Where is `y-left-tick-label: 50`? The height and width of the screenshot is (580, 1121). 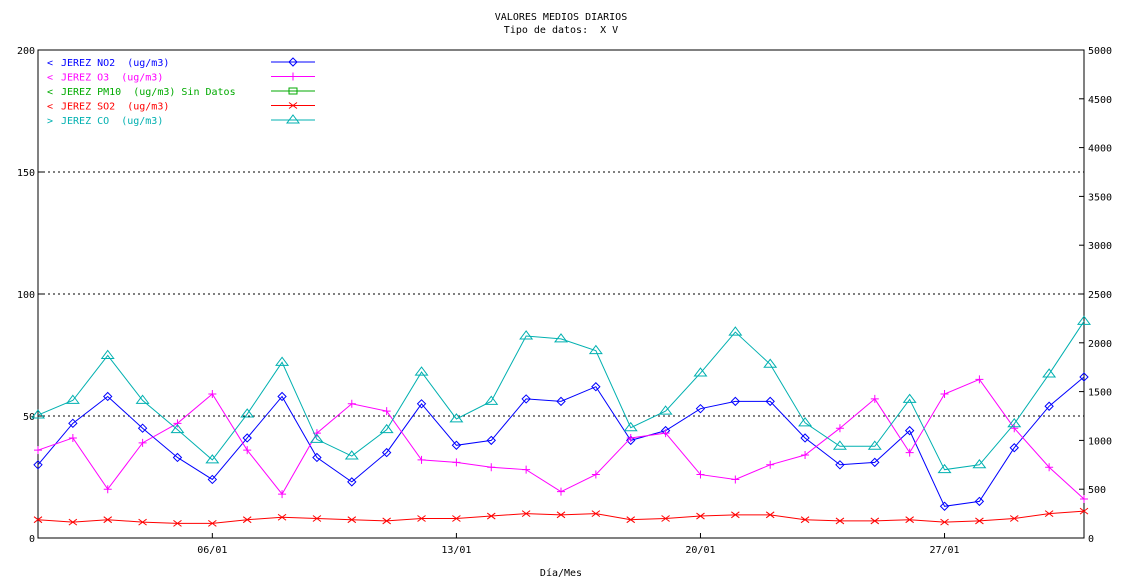
y-left-tick-label: 50 is located at coordinates (29, 417).